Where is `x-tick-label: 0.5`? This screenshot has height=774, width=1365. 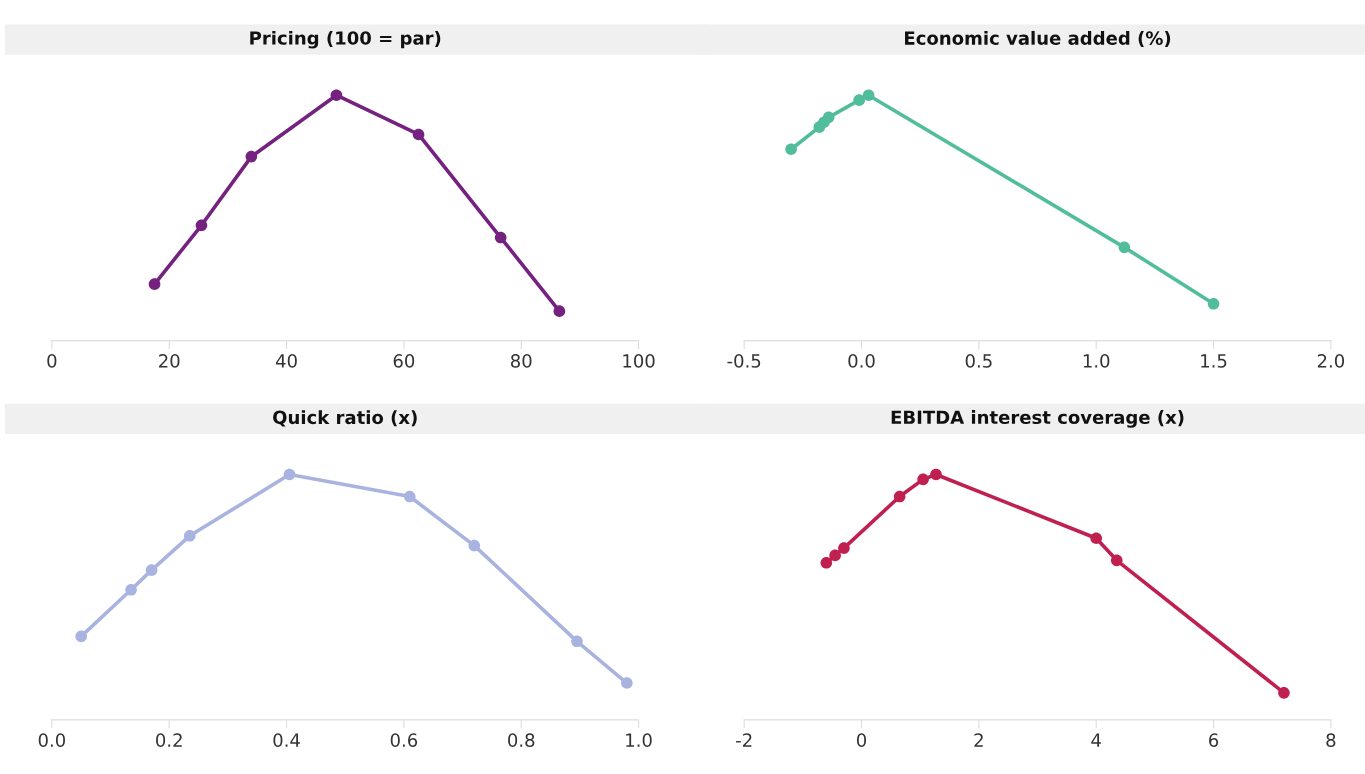
x-tick-label: 0.5 is located at coordinates (978, 361).